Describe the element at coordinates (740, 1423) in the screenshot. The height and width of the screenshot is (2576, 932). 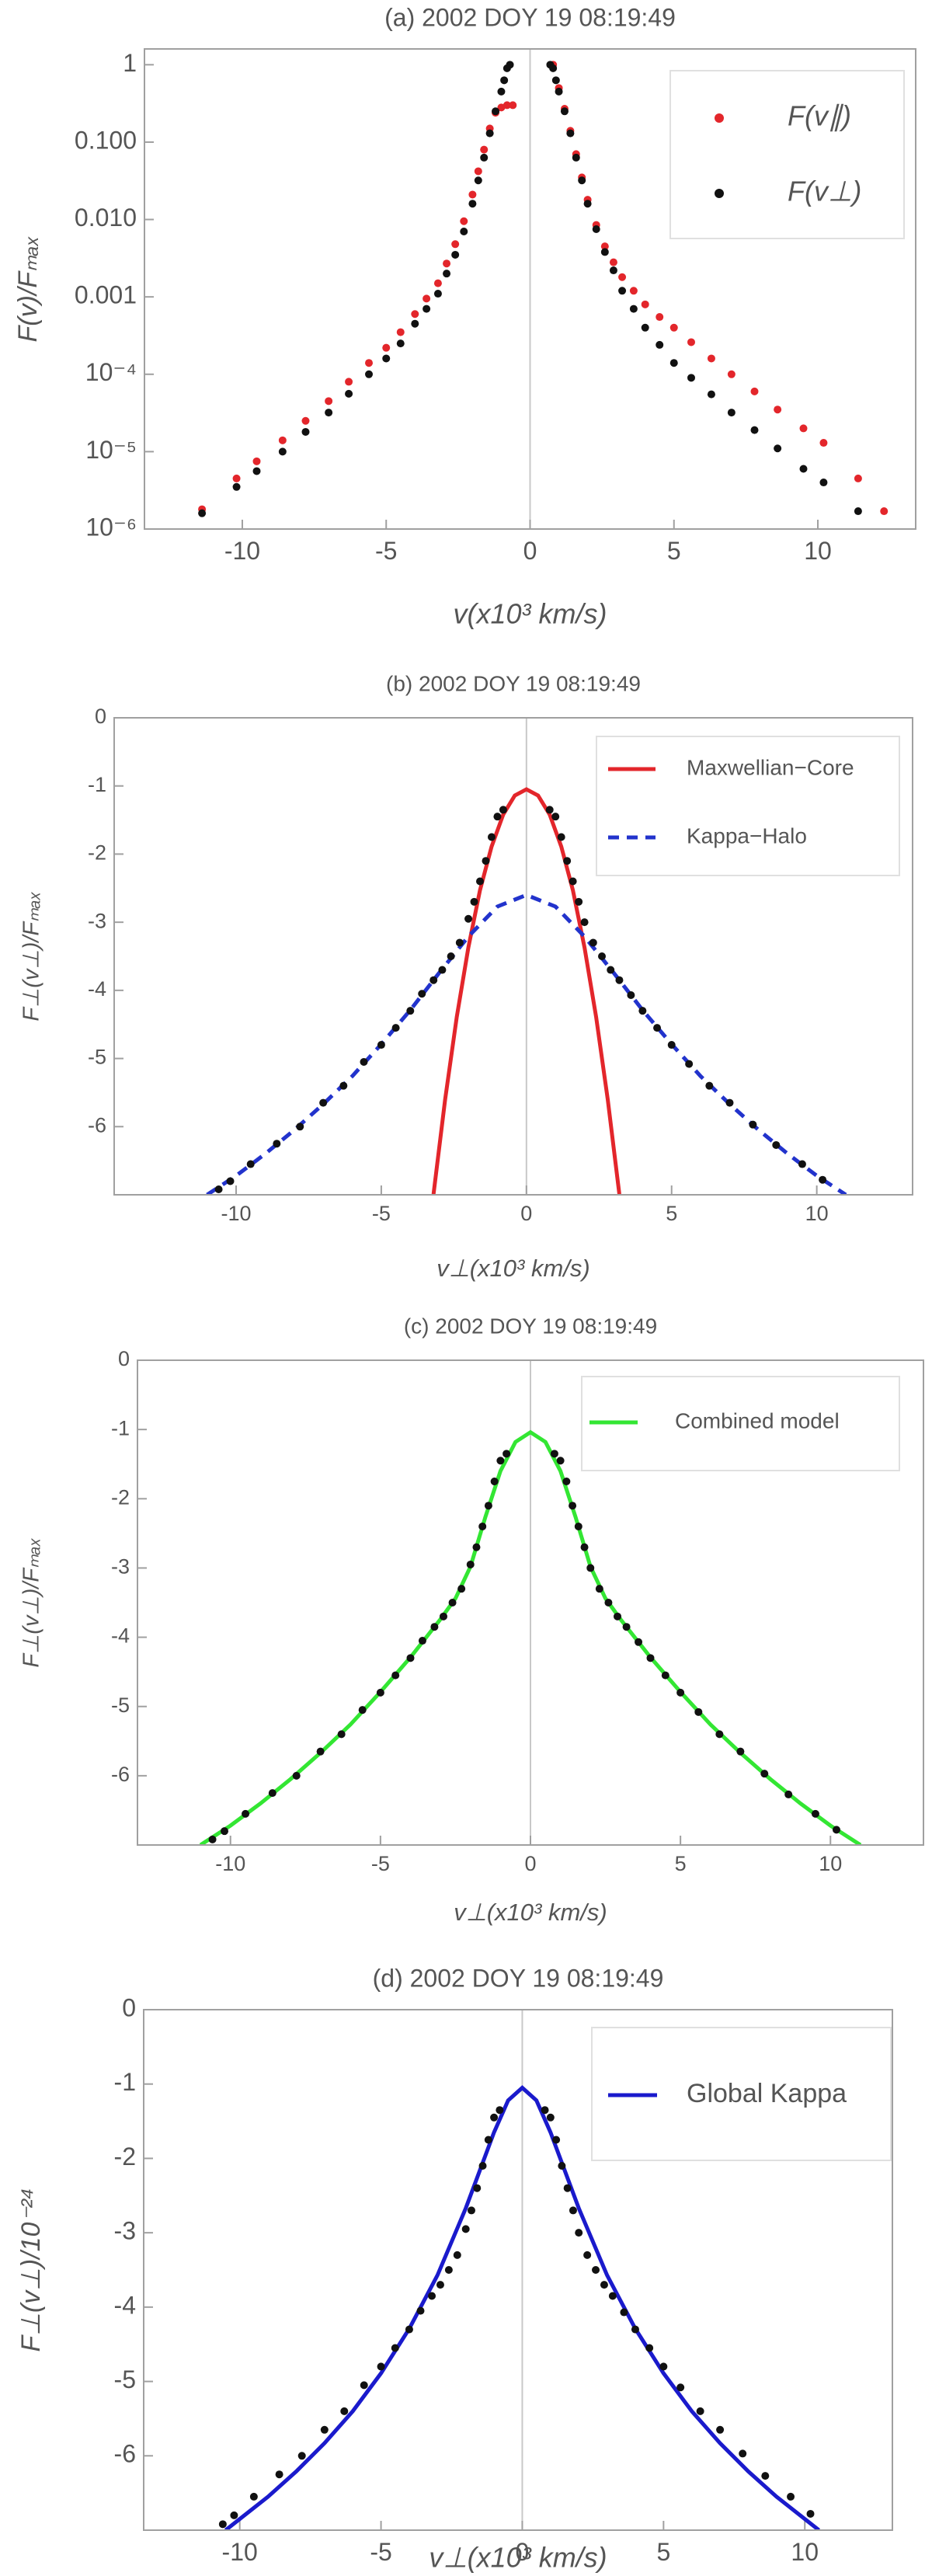
I see `legend: Combined model` at that location.